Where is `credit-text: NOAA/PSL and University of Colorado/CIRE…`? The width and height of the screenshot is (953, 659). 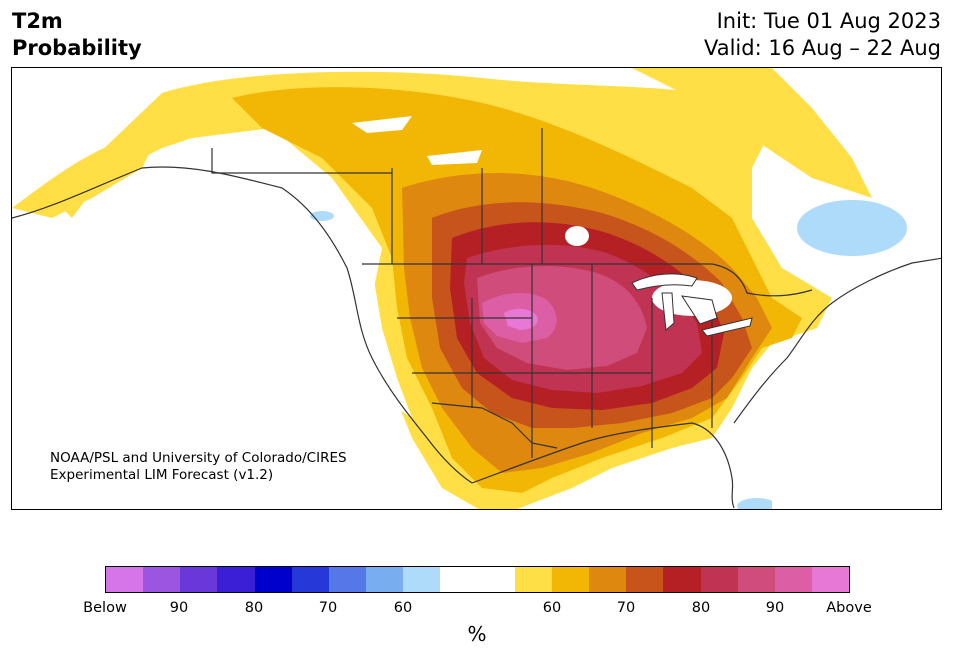
credit-text: NOAA/PSL and University of Colorado/CIRE… is located at coordinates (198, 467).